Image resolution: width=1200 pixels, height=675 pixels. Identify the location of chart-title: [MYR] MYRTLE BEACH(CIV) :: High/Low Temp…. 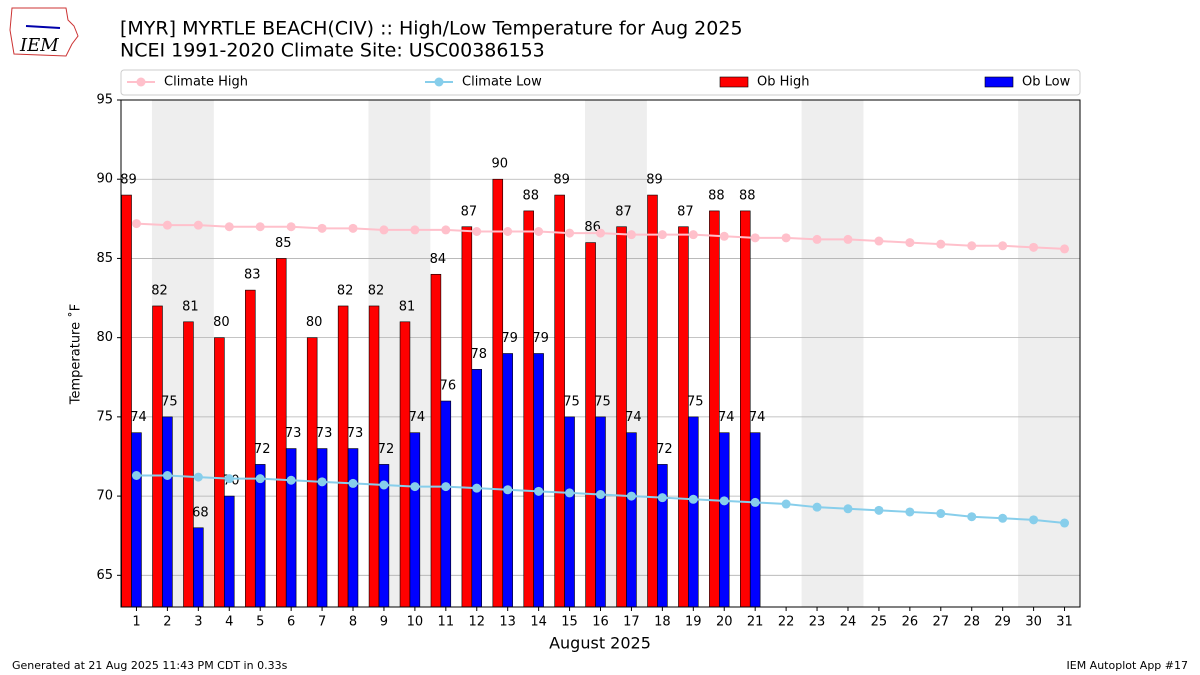
(431, 29).